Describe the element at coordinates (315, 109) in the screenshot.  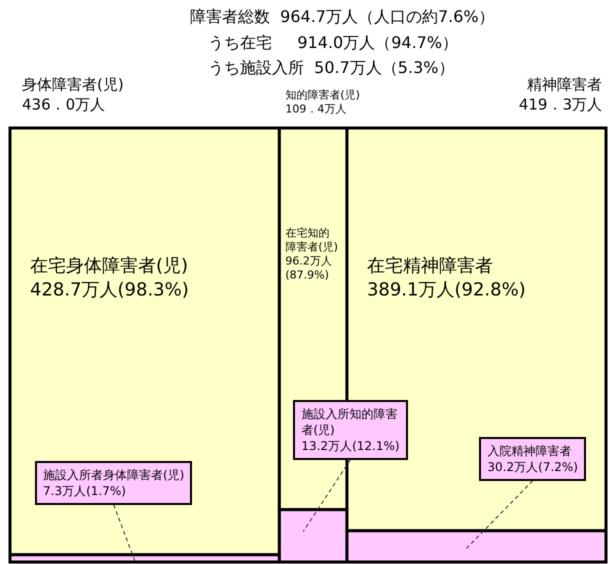
I see `text: 109．4万人` at that location.